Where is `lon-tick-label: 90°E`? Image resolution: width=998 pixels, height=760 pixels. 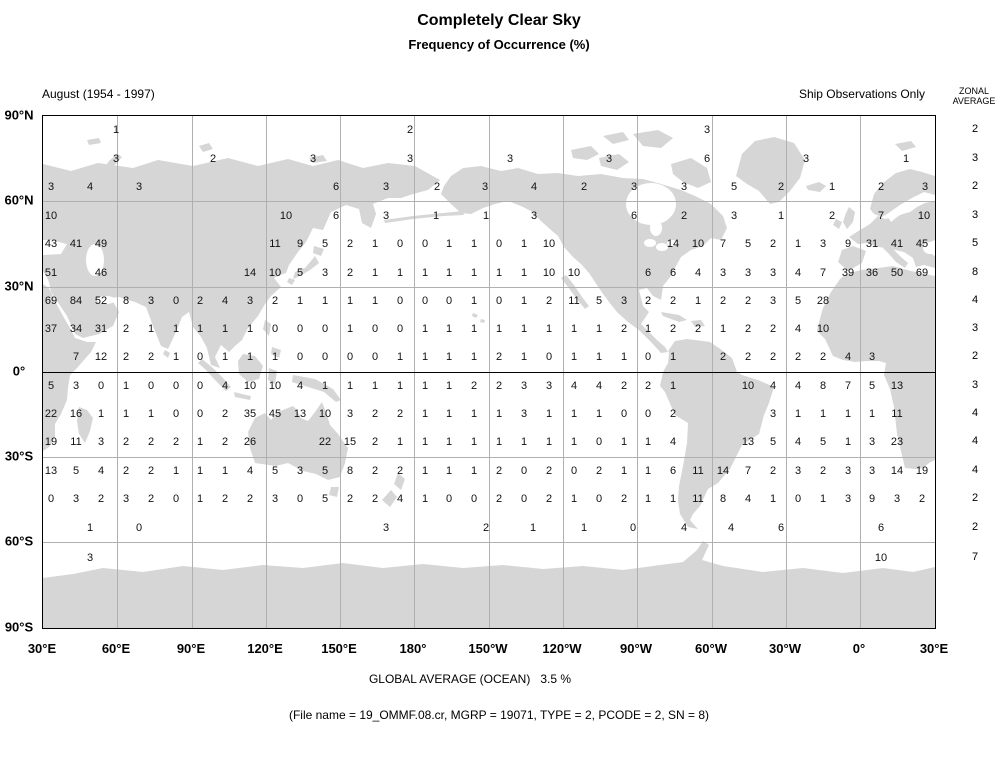
lon-tick-label: 90°E is located at coordinates (191, 648).